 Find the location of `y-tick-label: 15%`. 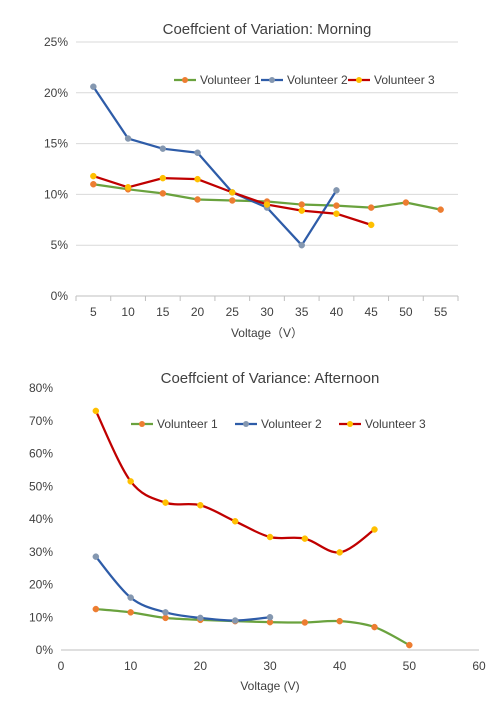

y-tick-label: 15% is located at coordinates (56, 144).